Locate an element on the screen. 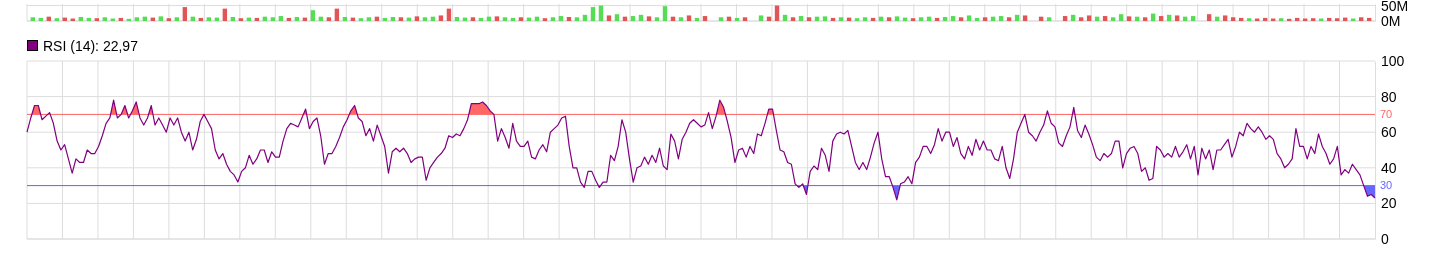 The image size is (1435, 261). y-tick-label: 100 is located at coordinates (1393, 60).